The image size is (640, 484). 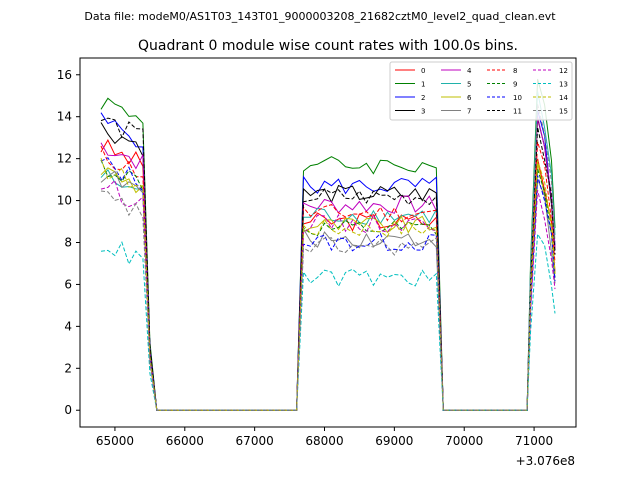 I want to click on y-tick-label: 4, so click(x=68, y=326).